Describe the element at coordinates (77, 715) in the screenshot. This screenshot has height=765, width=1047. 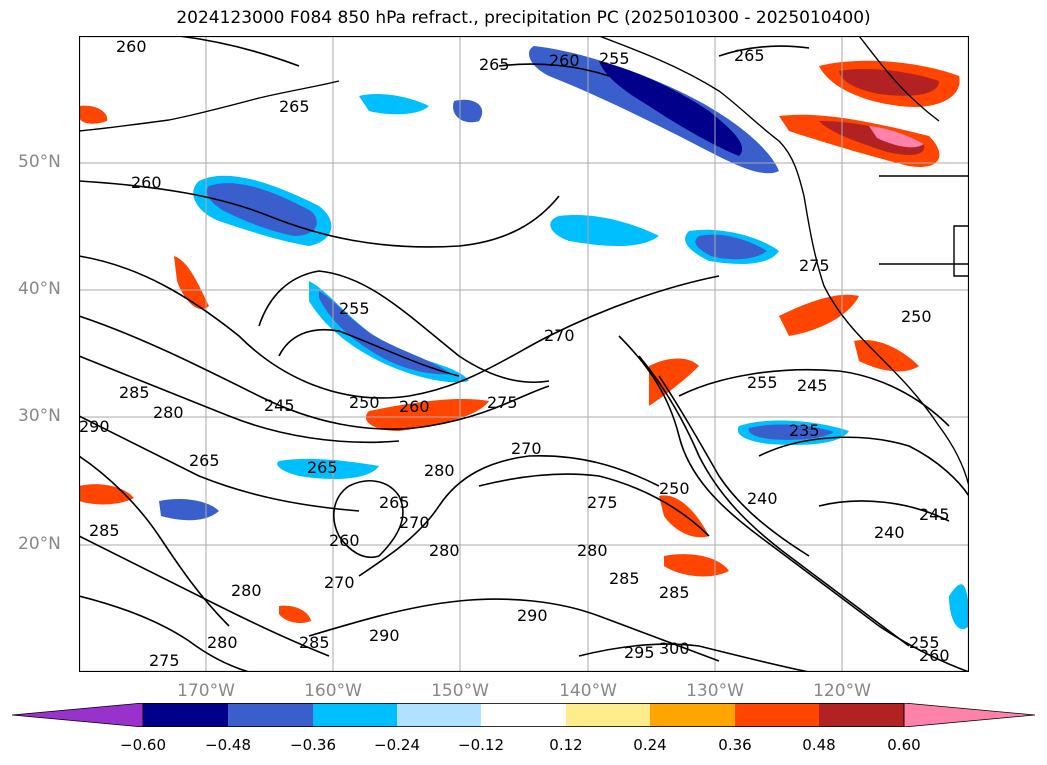
I see `colorbar-extend-min` at that location.